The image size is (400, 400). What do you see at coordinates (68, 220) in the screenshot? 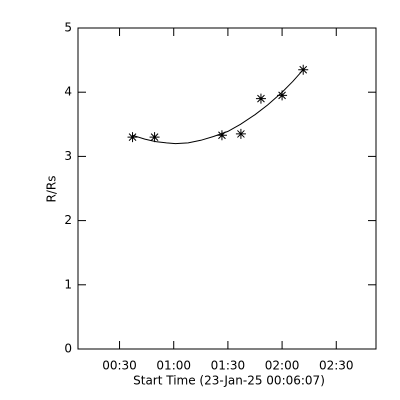
I see `y-tick-label: 2` at bounding box center [68, 220].